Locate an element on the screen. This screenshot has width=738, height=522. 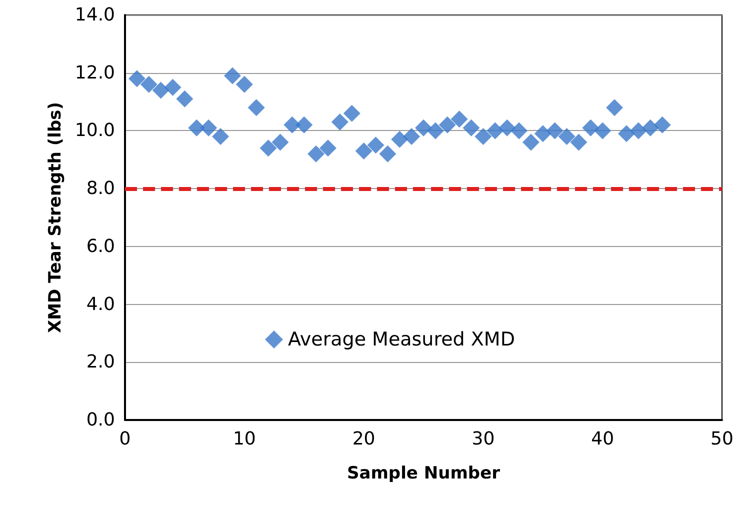
y-tick-label: 4.0 is located at coordinates (100, 304).